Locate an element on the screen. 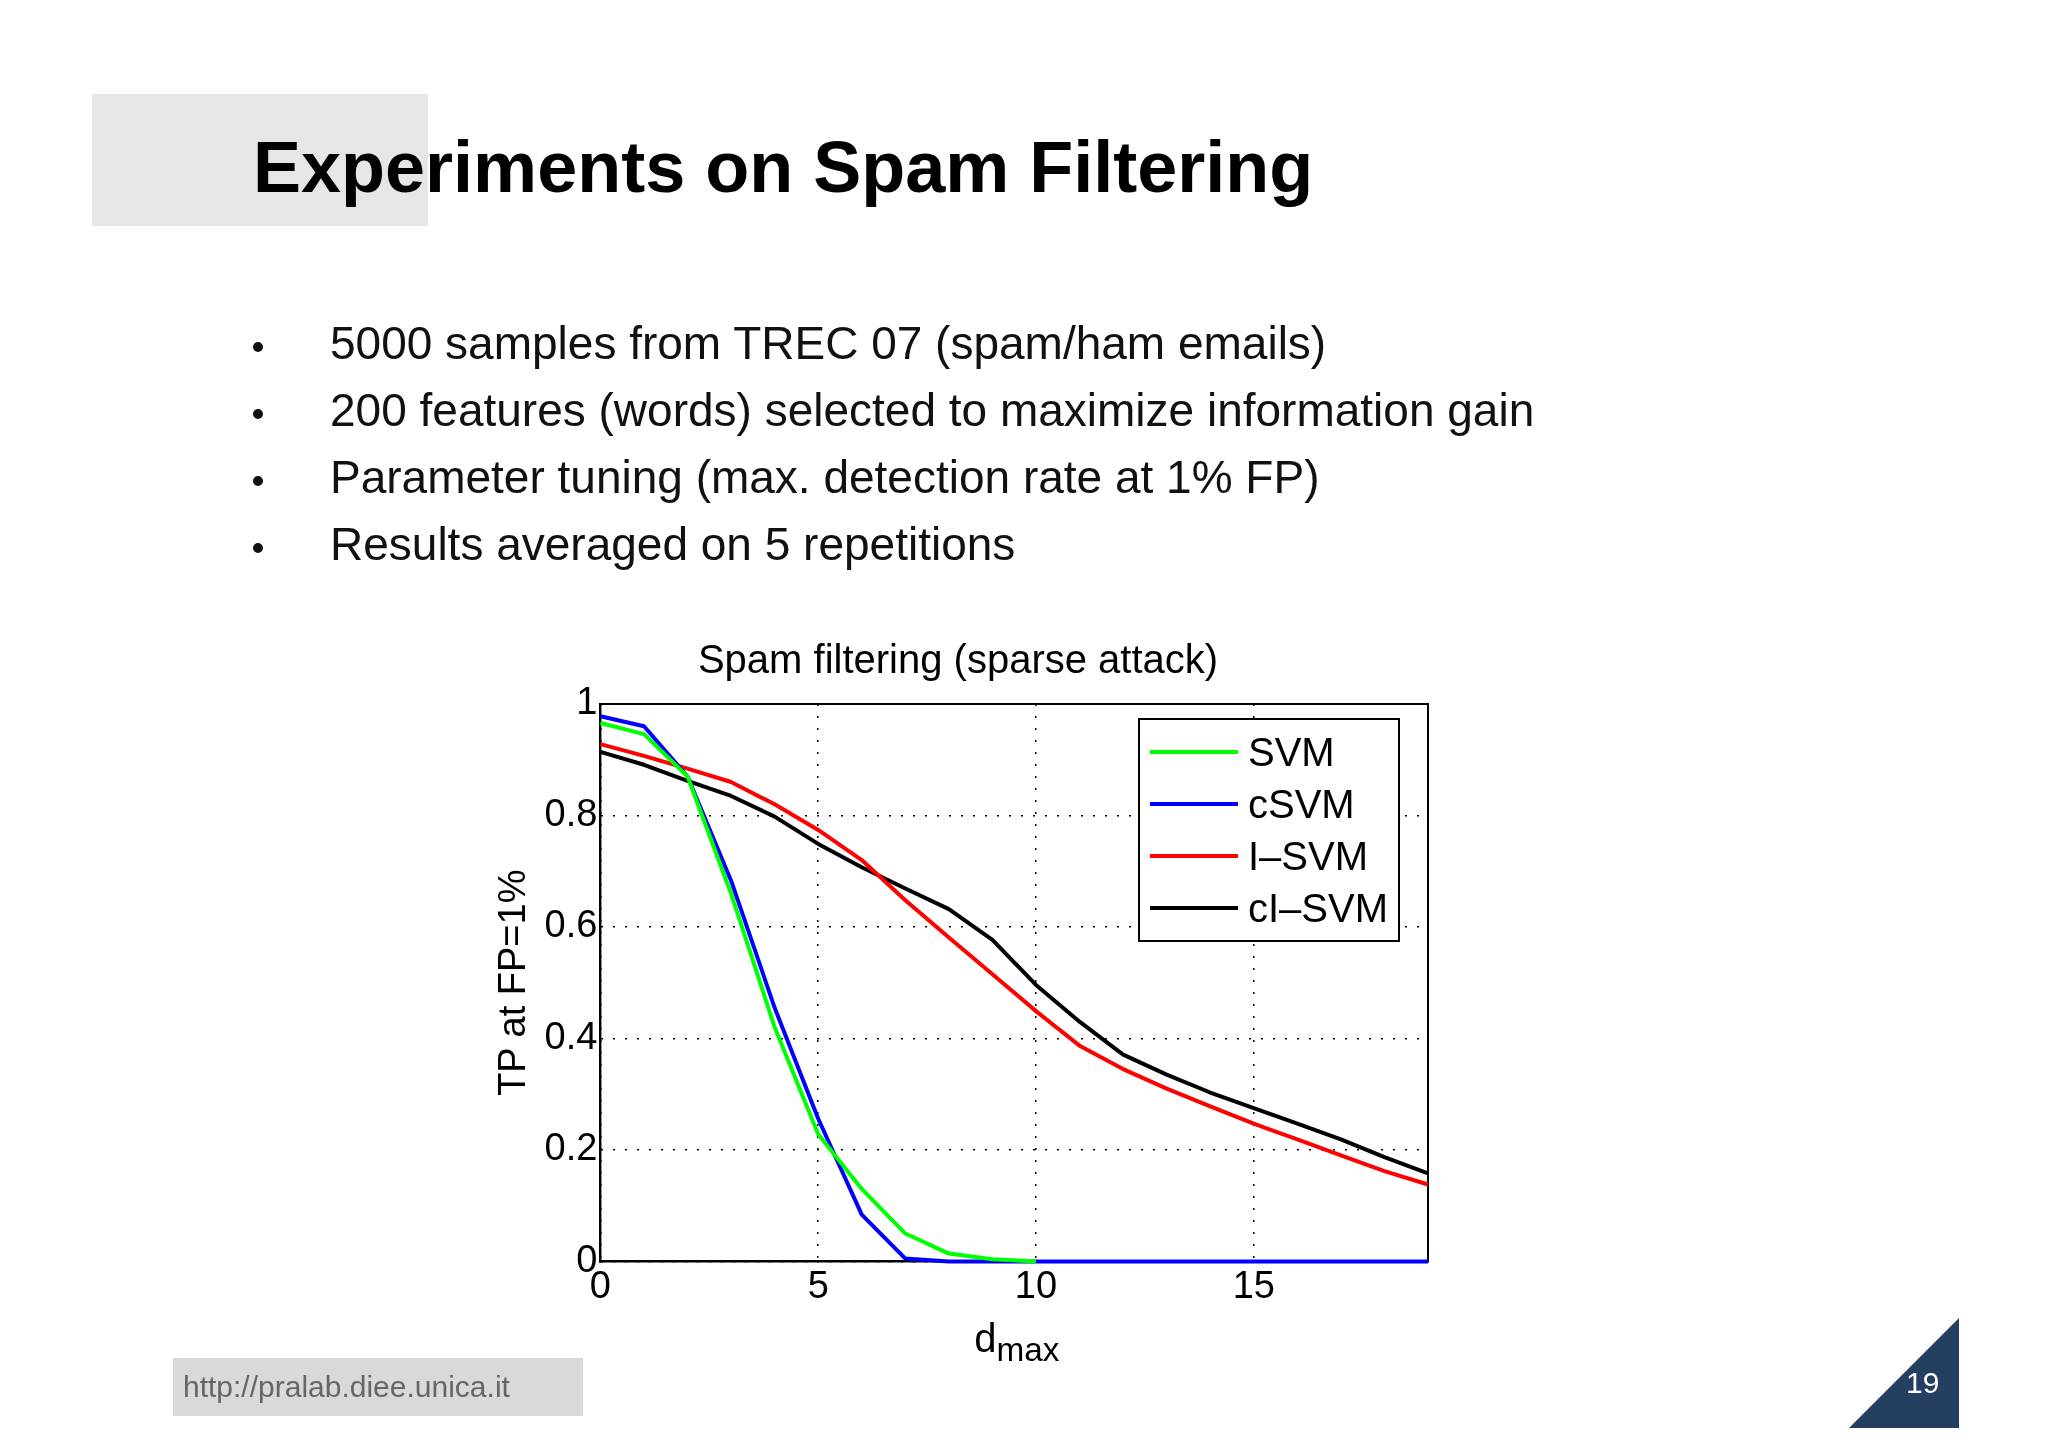  y-axis-title: TP at FP=1% is located at coordinates (512, 982).